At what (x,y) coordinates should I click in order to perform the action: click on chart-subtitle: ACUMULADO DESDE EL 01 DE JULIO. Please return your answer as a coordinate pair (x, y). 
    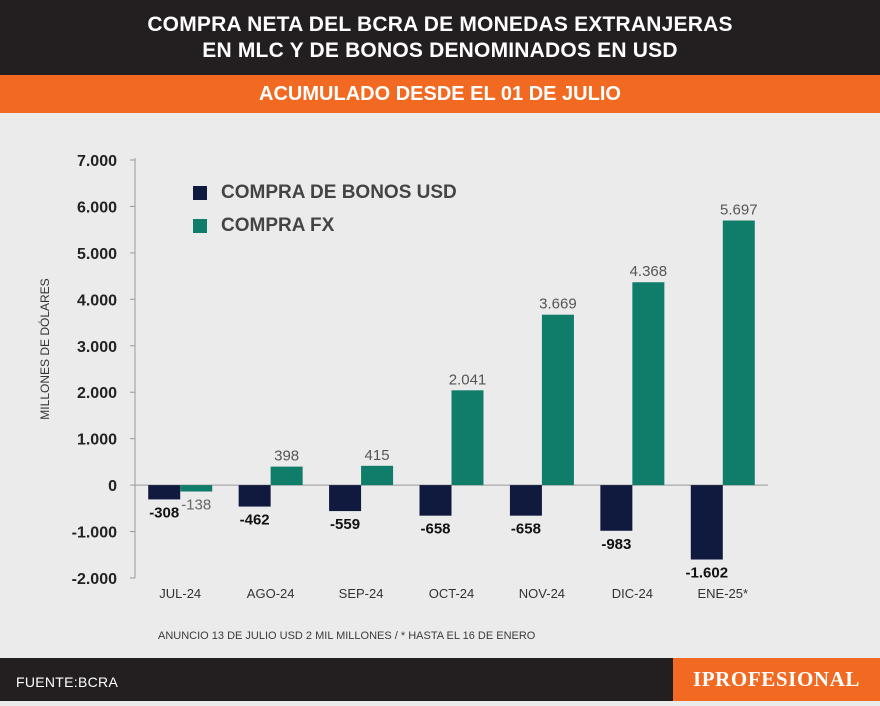
    Looking at the image, I should click on (440, 94).